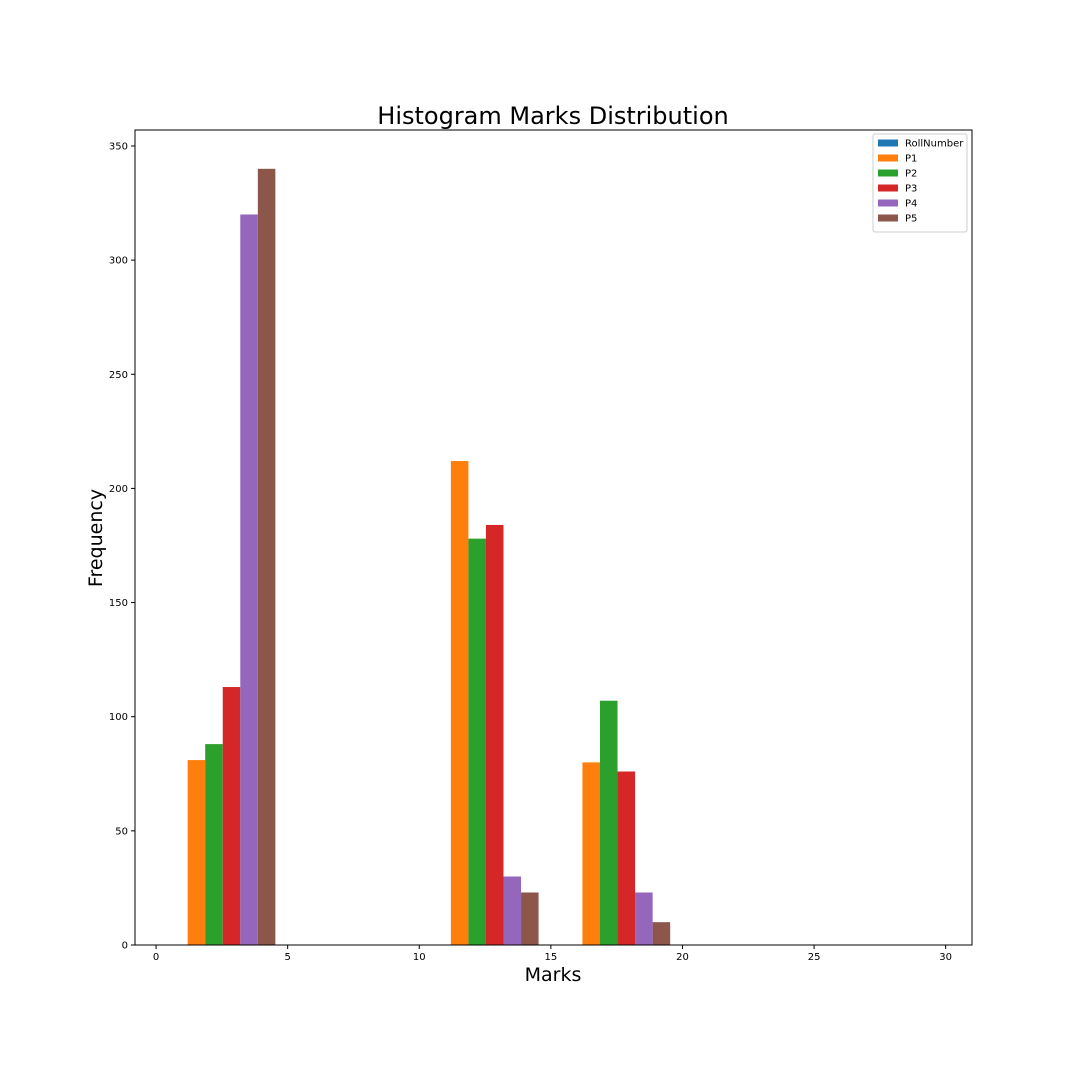 The height and width of the screenshot is (1080, 1080). Describe the element at coordinates (553, 975) in the screenshot. I see `x-axis-label: Marks` at that location.